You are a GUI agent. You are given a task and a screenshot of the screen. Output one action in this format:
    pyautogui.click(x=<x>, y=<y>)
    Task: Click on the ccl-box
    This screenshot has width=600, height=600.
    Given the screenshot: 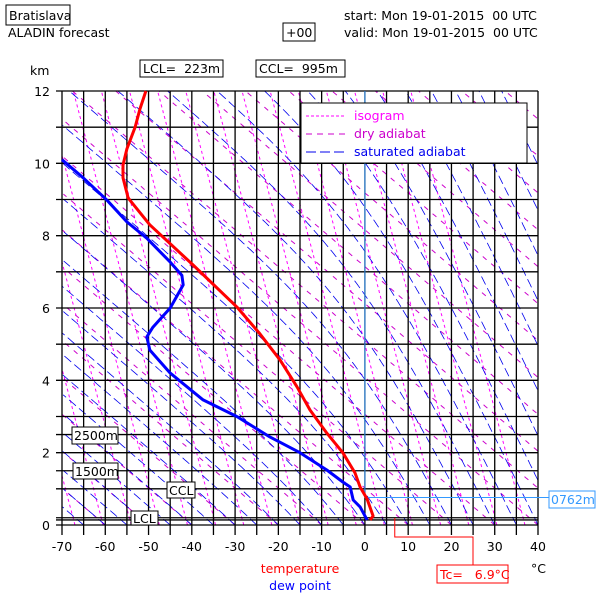 What is the action you would take?
    pyautogui.click(x=300, y=68)
    